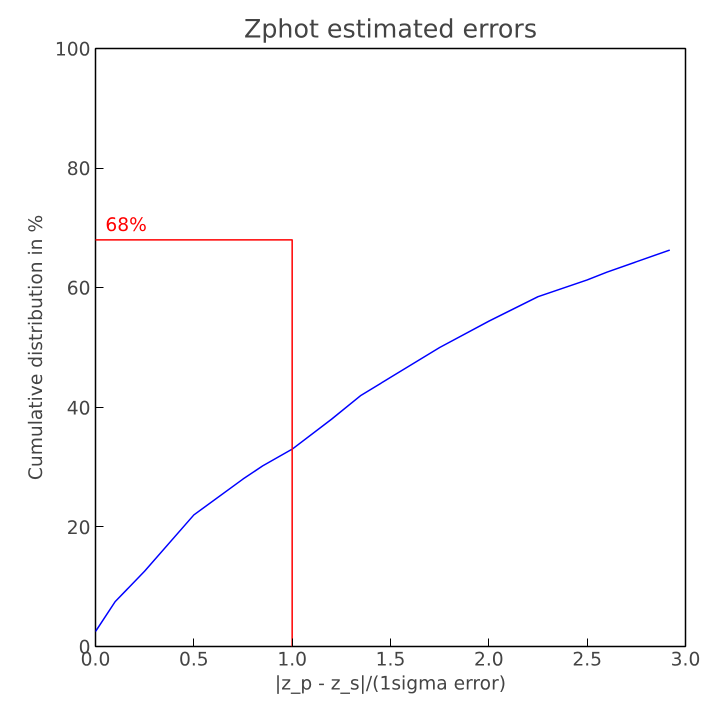 Image resolution: width=704 pixels, height=712 pixels. What do you see at coordinates (391, 29) in the screenshot?
I see `chart-title: Zphot estimated errors` at bounding box center [391, 29].